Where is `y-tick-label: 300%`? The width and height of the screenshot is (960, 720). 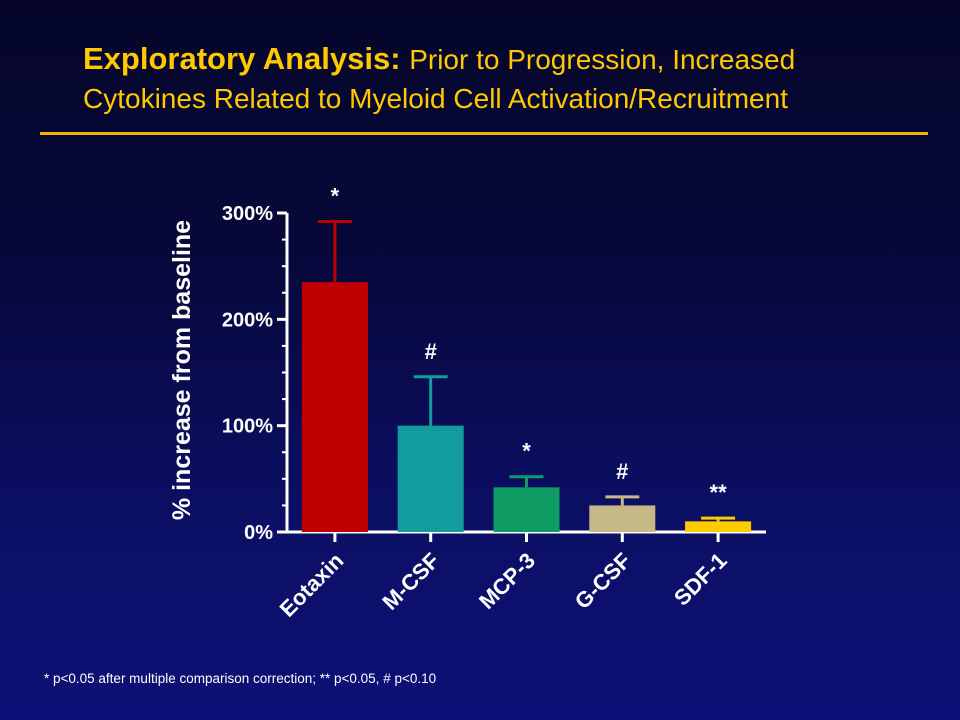
y-tick-label: 300% is located at coordinates (247, 214).